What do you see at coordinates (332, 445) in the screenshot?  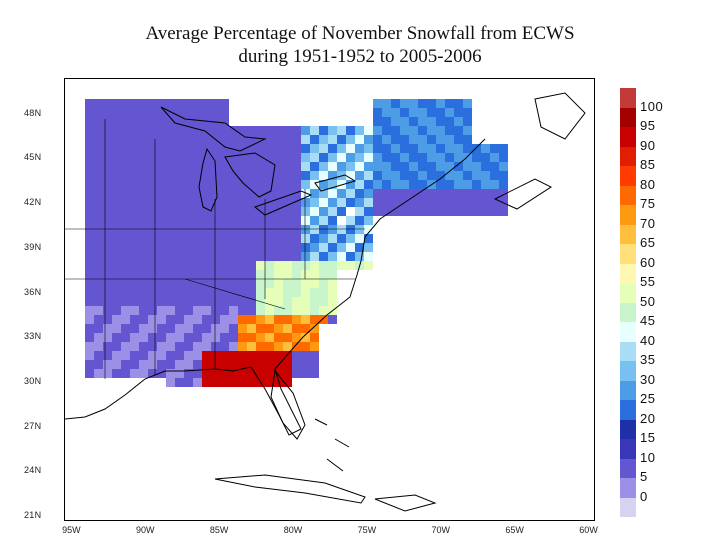 I see `bahamas` at bounding box center [332, 445].